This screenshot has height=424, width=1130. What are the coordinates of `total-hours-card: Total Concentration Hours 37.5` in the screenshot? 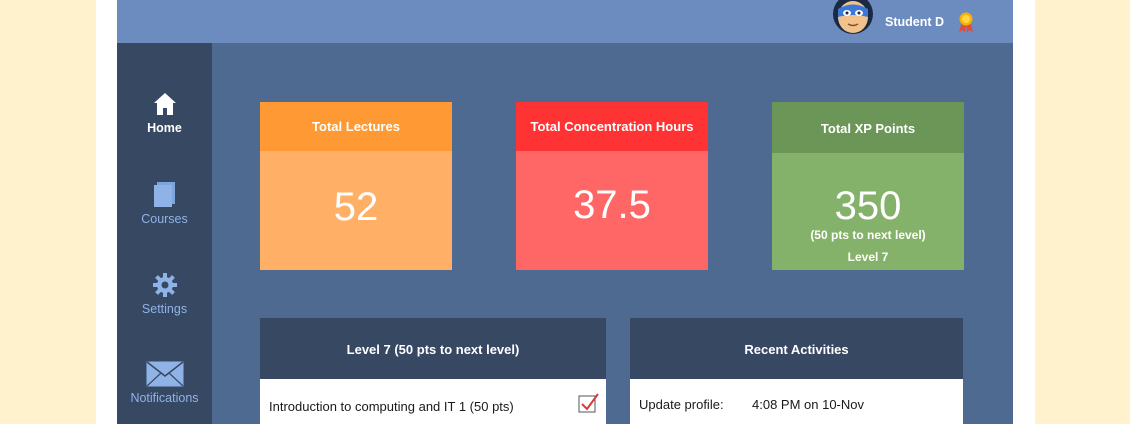 It's located at (612, 186).